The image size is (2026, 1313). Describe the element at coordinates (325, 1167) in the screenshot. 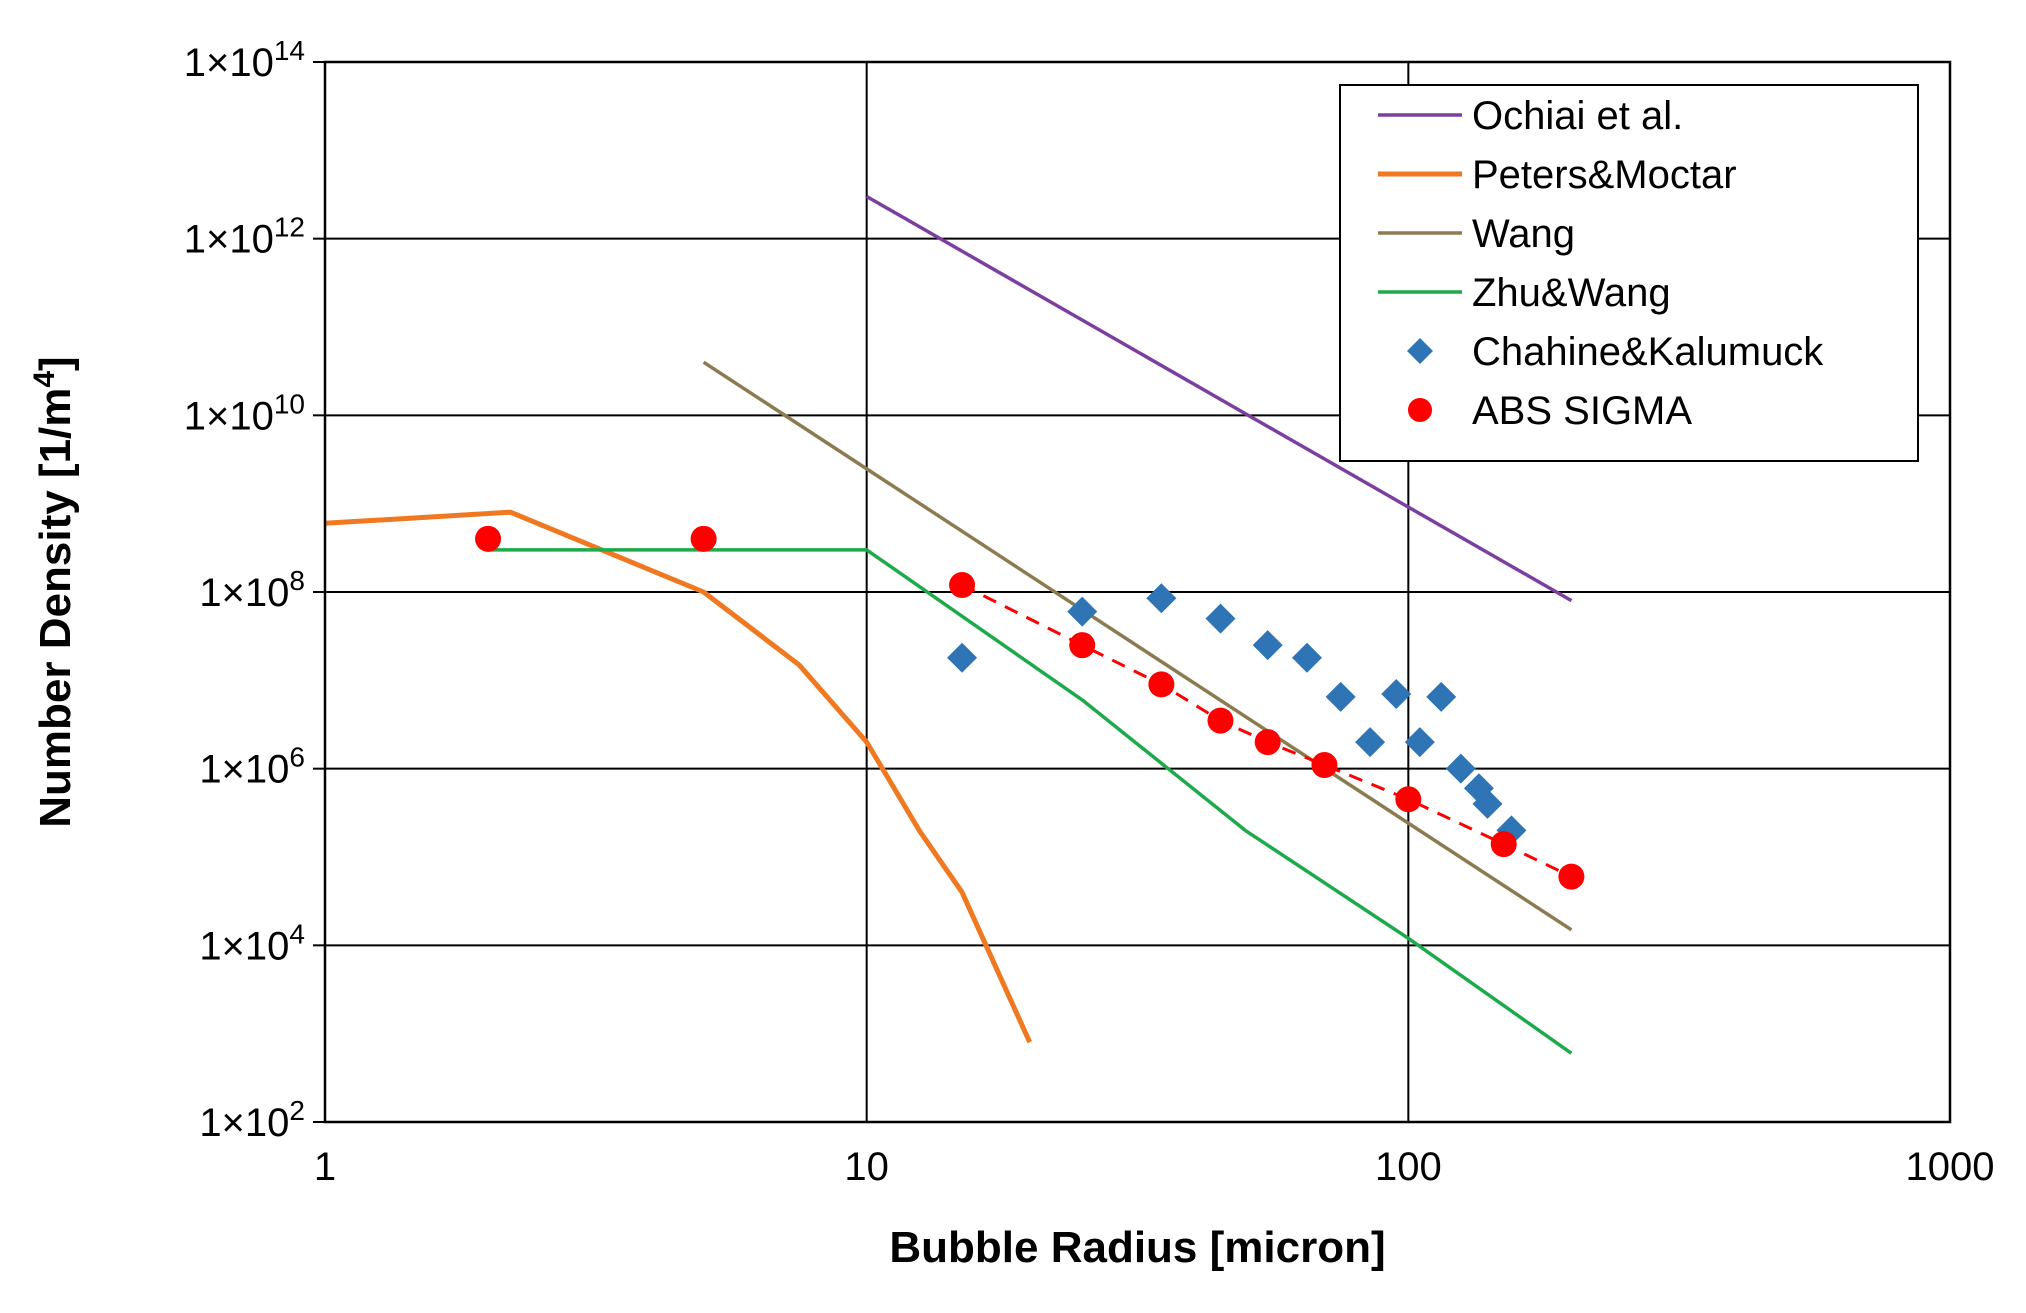

I see `x-tick-label: 1` at that location.